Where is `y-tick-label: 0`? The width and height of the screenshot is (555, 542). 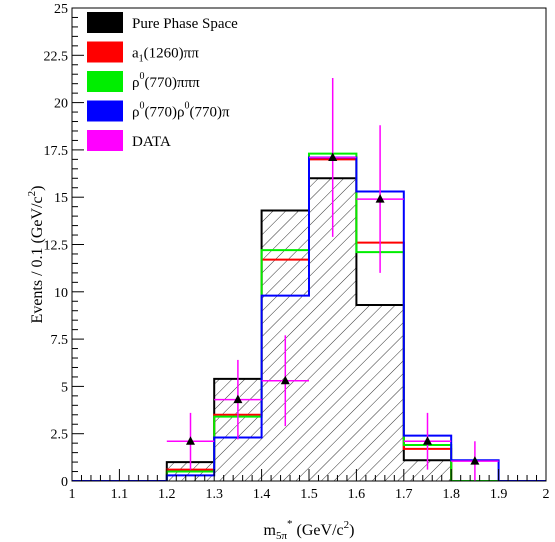
y-tick-label: 0 is located at coordinates (64, 482).